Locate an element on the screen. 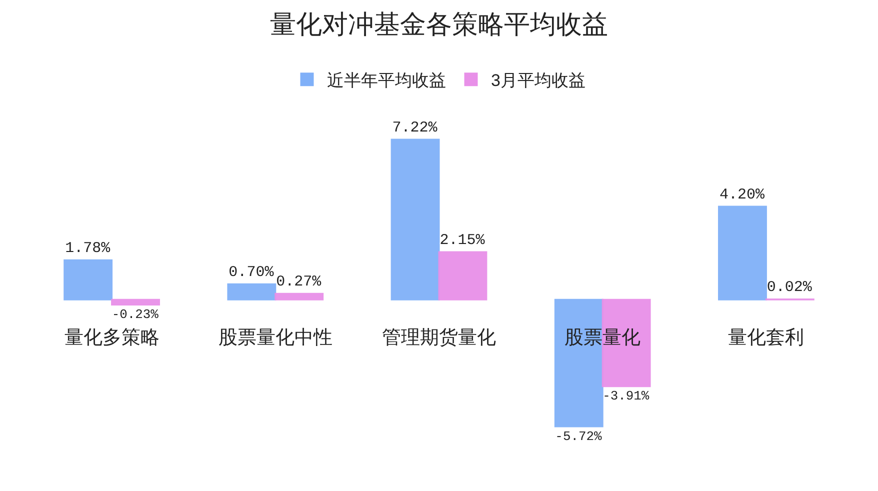  data-label: 0.70% is located at coordinates (251, 273).